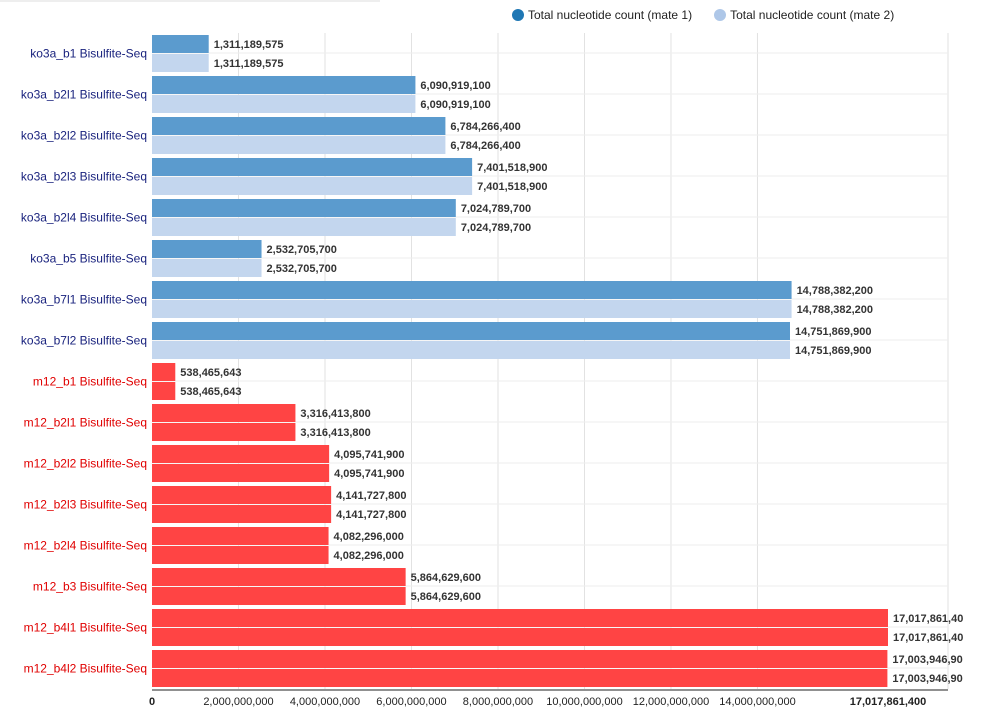  Describe the element at coordinates (371, 496) in the screenshot. I see `data-label-mate1: 4,141,727,800` at that location.